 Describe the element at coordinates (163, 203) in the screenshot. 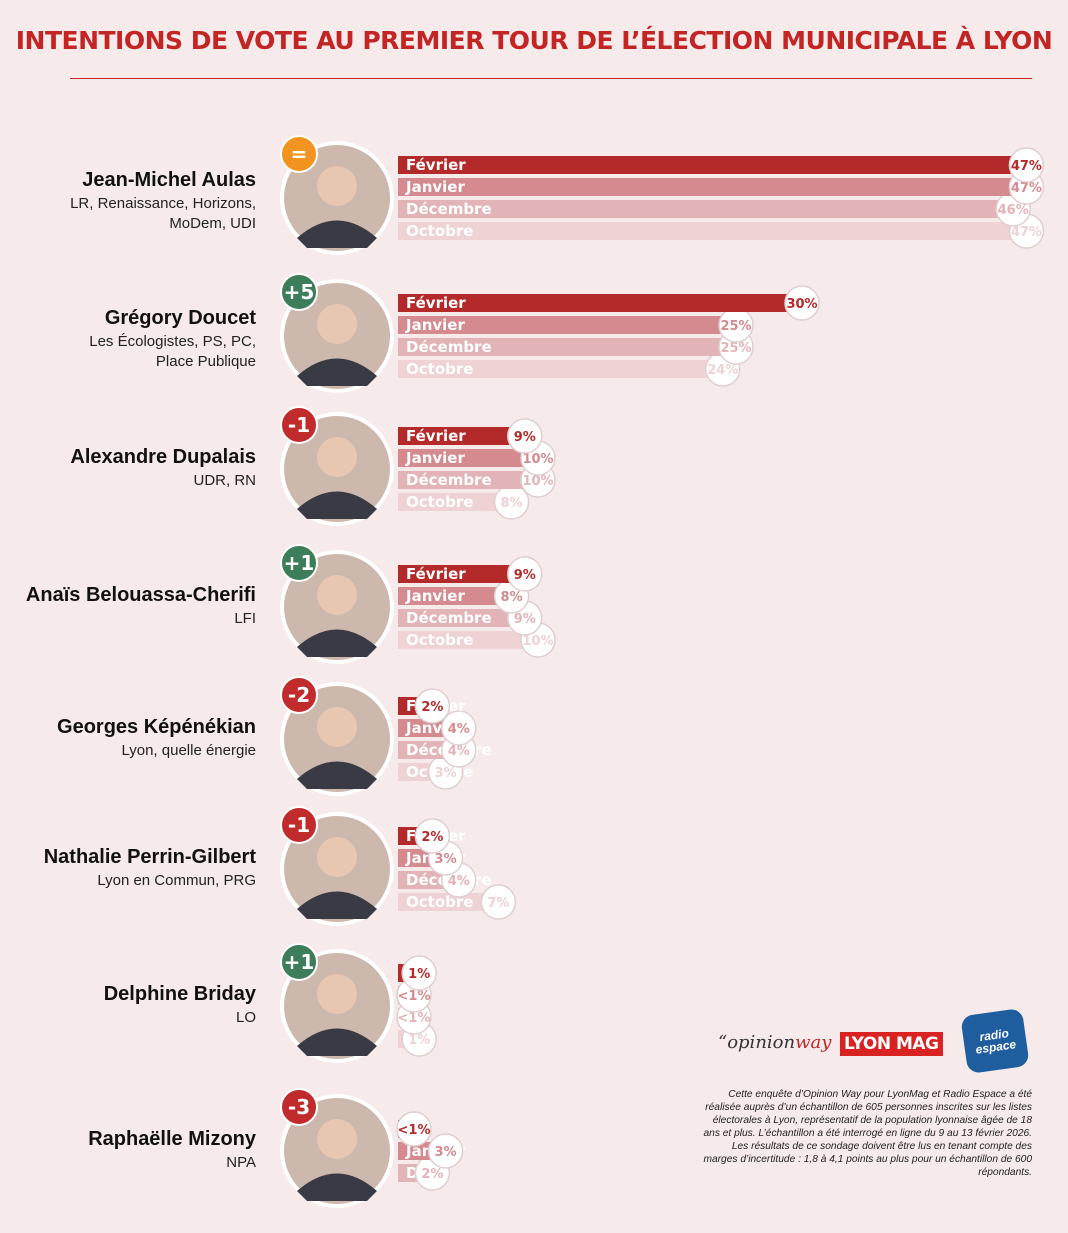

I see `candidate-party: LR, Renaissance, Horizons,` at that location.